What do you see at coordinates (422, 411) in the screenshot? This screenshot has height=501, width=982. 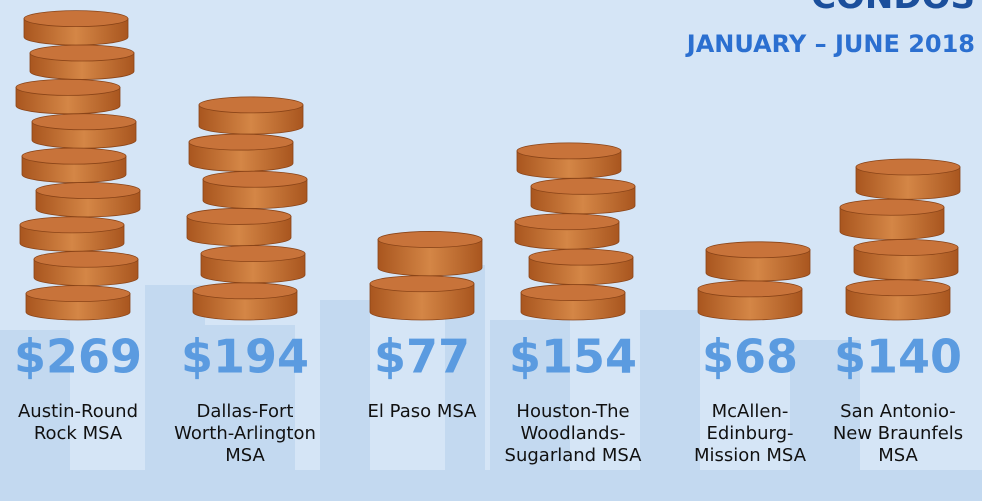 I see `category-label: El Paso MSA` at bounding box center [422, 411].